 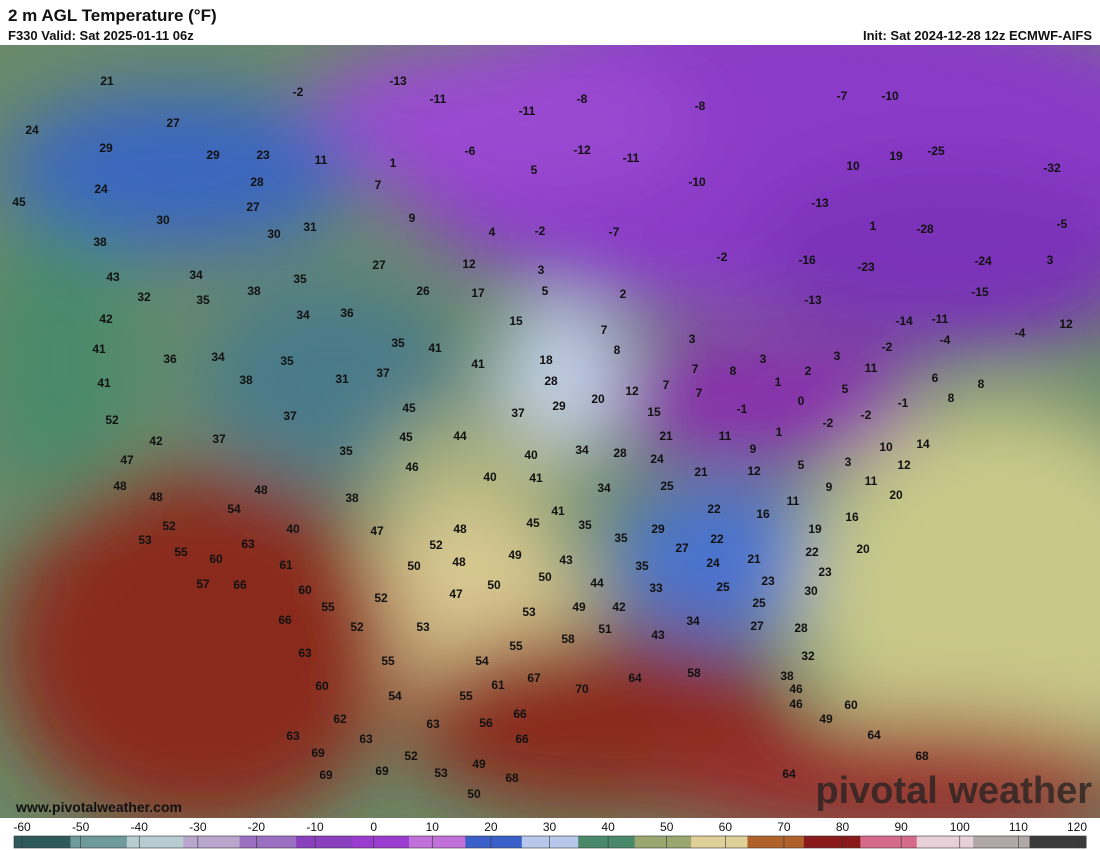 What do you see at coordinates (614, 232) in the screenshot?
I see `temperature-label: -7` at bounding box center [614, 232].